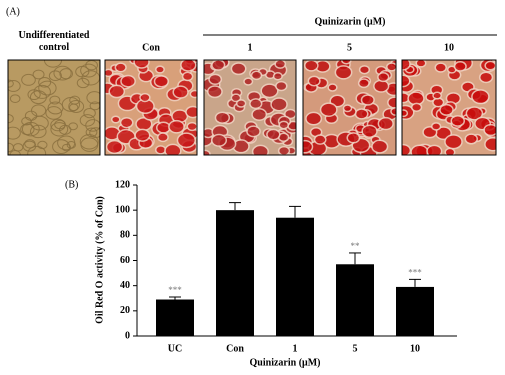  I want to click on image-label-box: Undifferentiated control, so click(54, 41).